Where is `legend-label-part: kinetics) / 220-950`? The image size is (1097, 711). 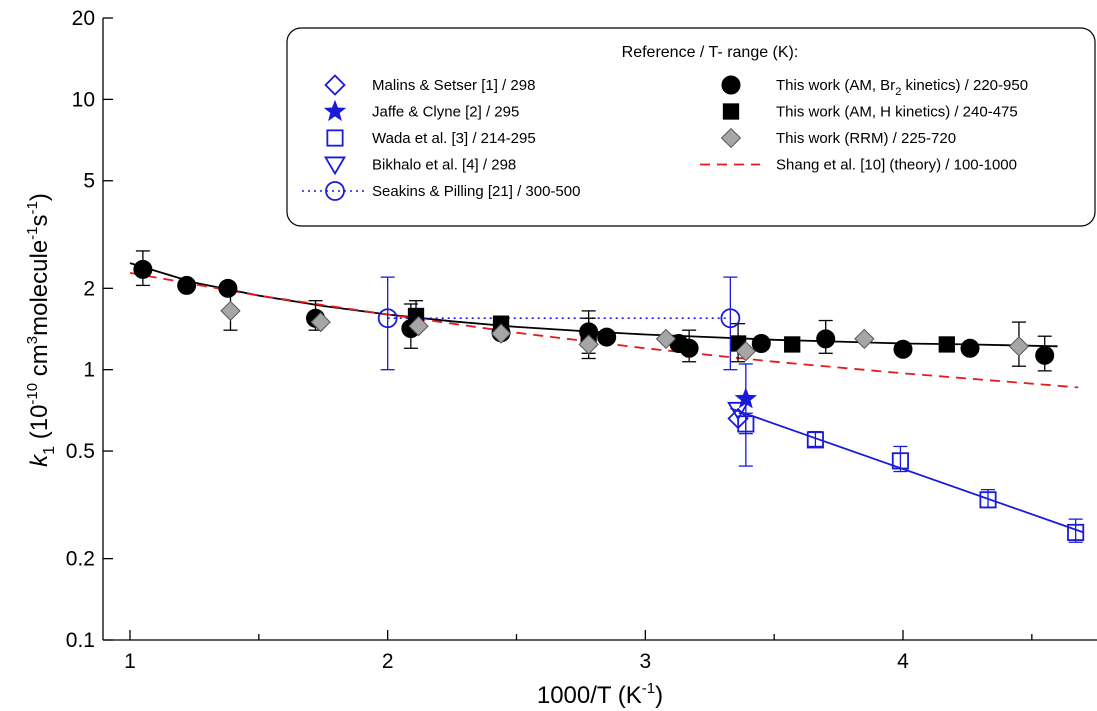
legend-label-part: kinetics) / 220-950 is located at coordinates (964, 85).